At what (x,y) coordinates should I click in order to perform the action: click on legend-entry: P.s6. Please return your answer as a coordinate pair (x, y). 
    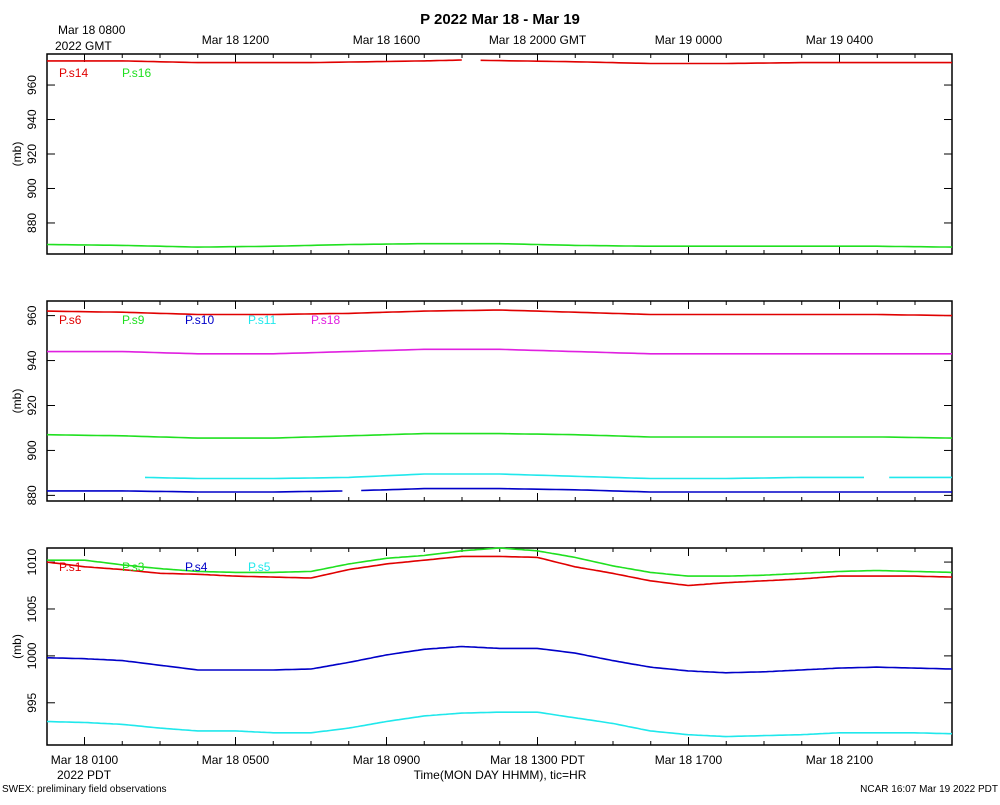
    Looking at the image, I should click on (70, 320).